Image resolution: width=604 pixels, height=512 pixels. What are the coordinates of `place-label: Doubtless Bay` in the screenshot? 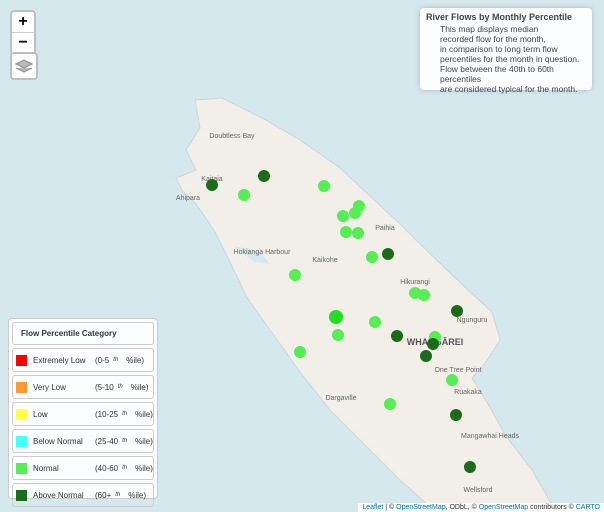 It's located at (232, 136).